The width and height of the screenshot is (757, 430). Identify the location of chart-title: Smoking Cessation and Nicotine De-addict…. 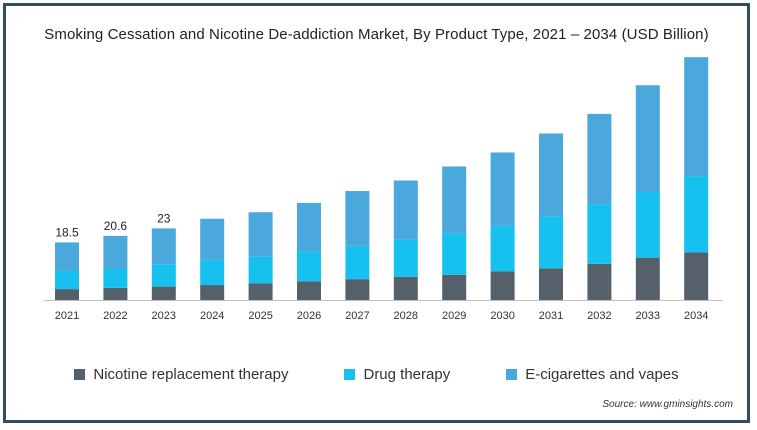
(376, 34).